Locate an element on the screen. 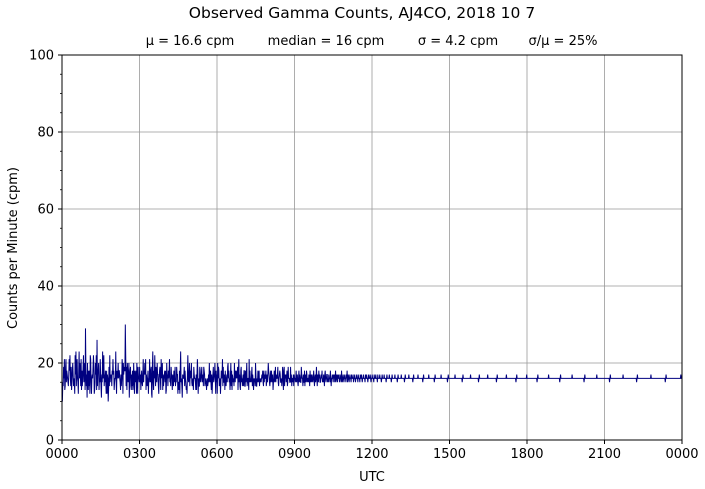 The image size is (705, 489). y-axis-label: Counts per Minute (cpm) is located at coordinates (13, 248).